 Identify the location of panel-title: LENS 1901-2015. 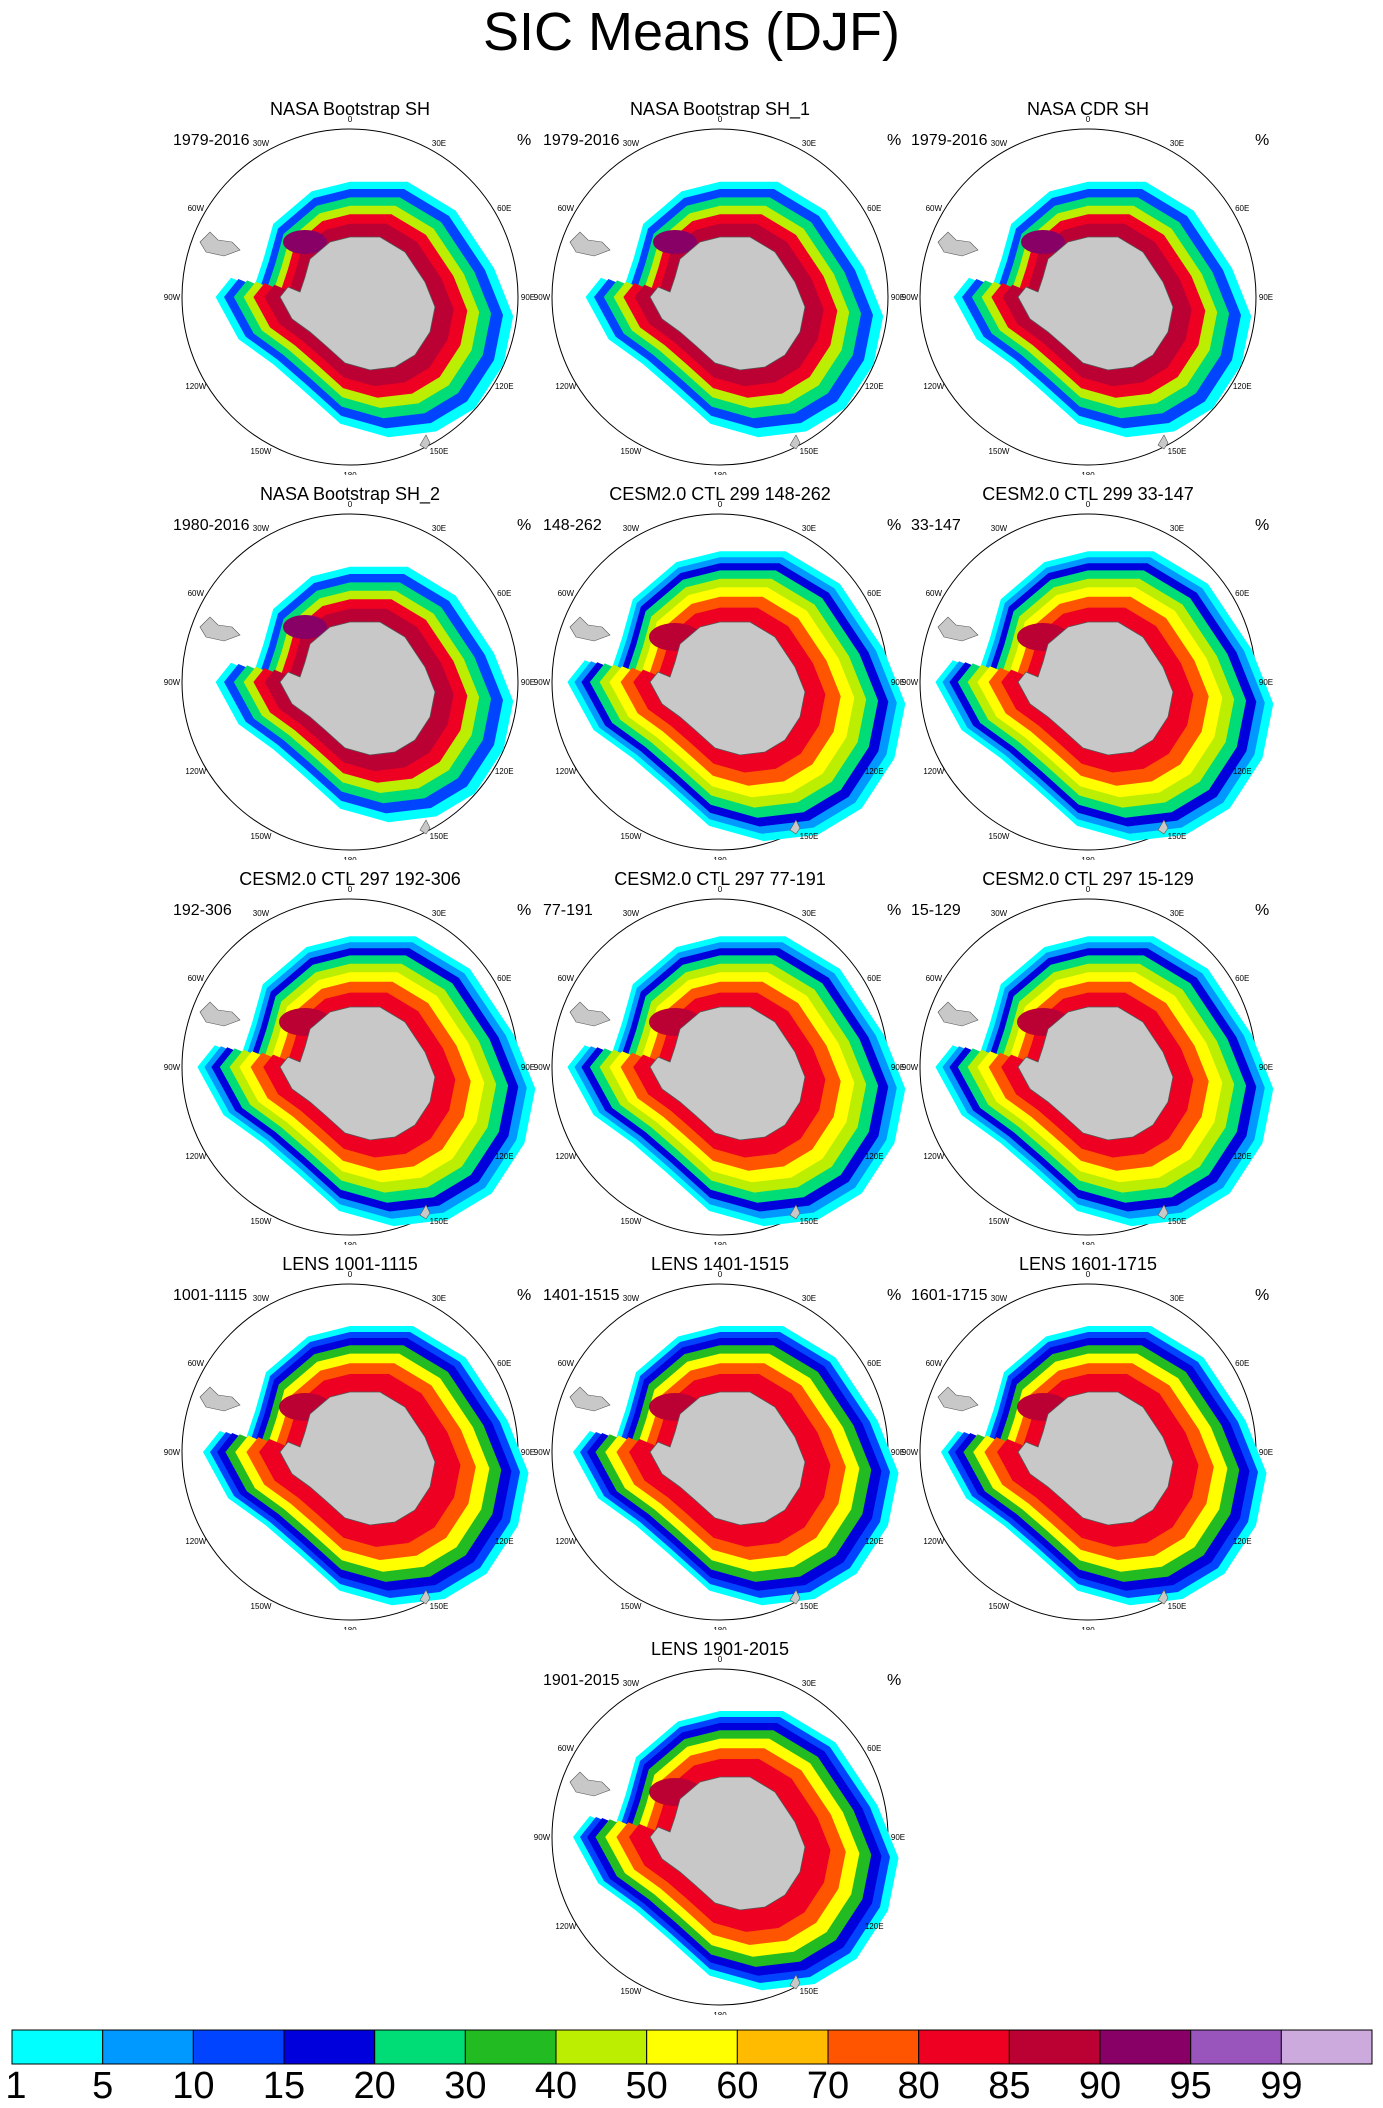
(720, 1649).